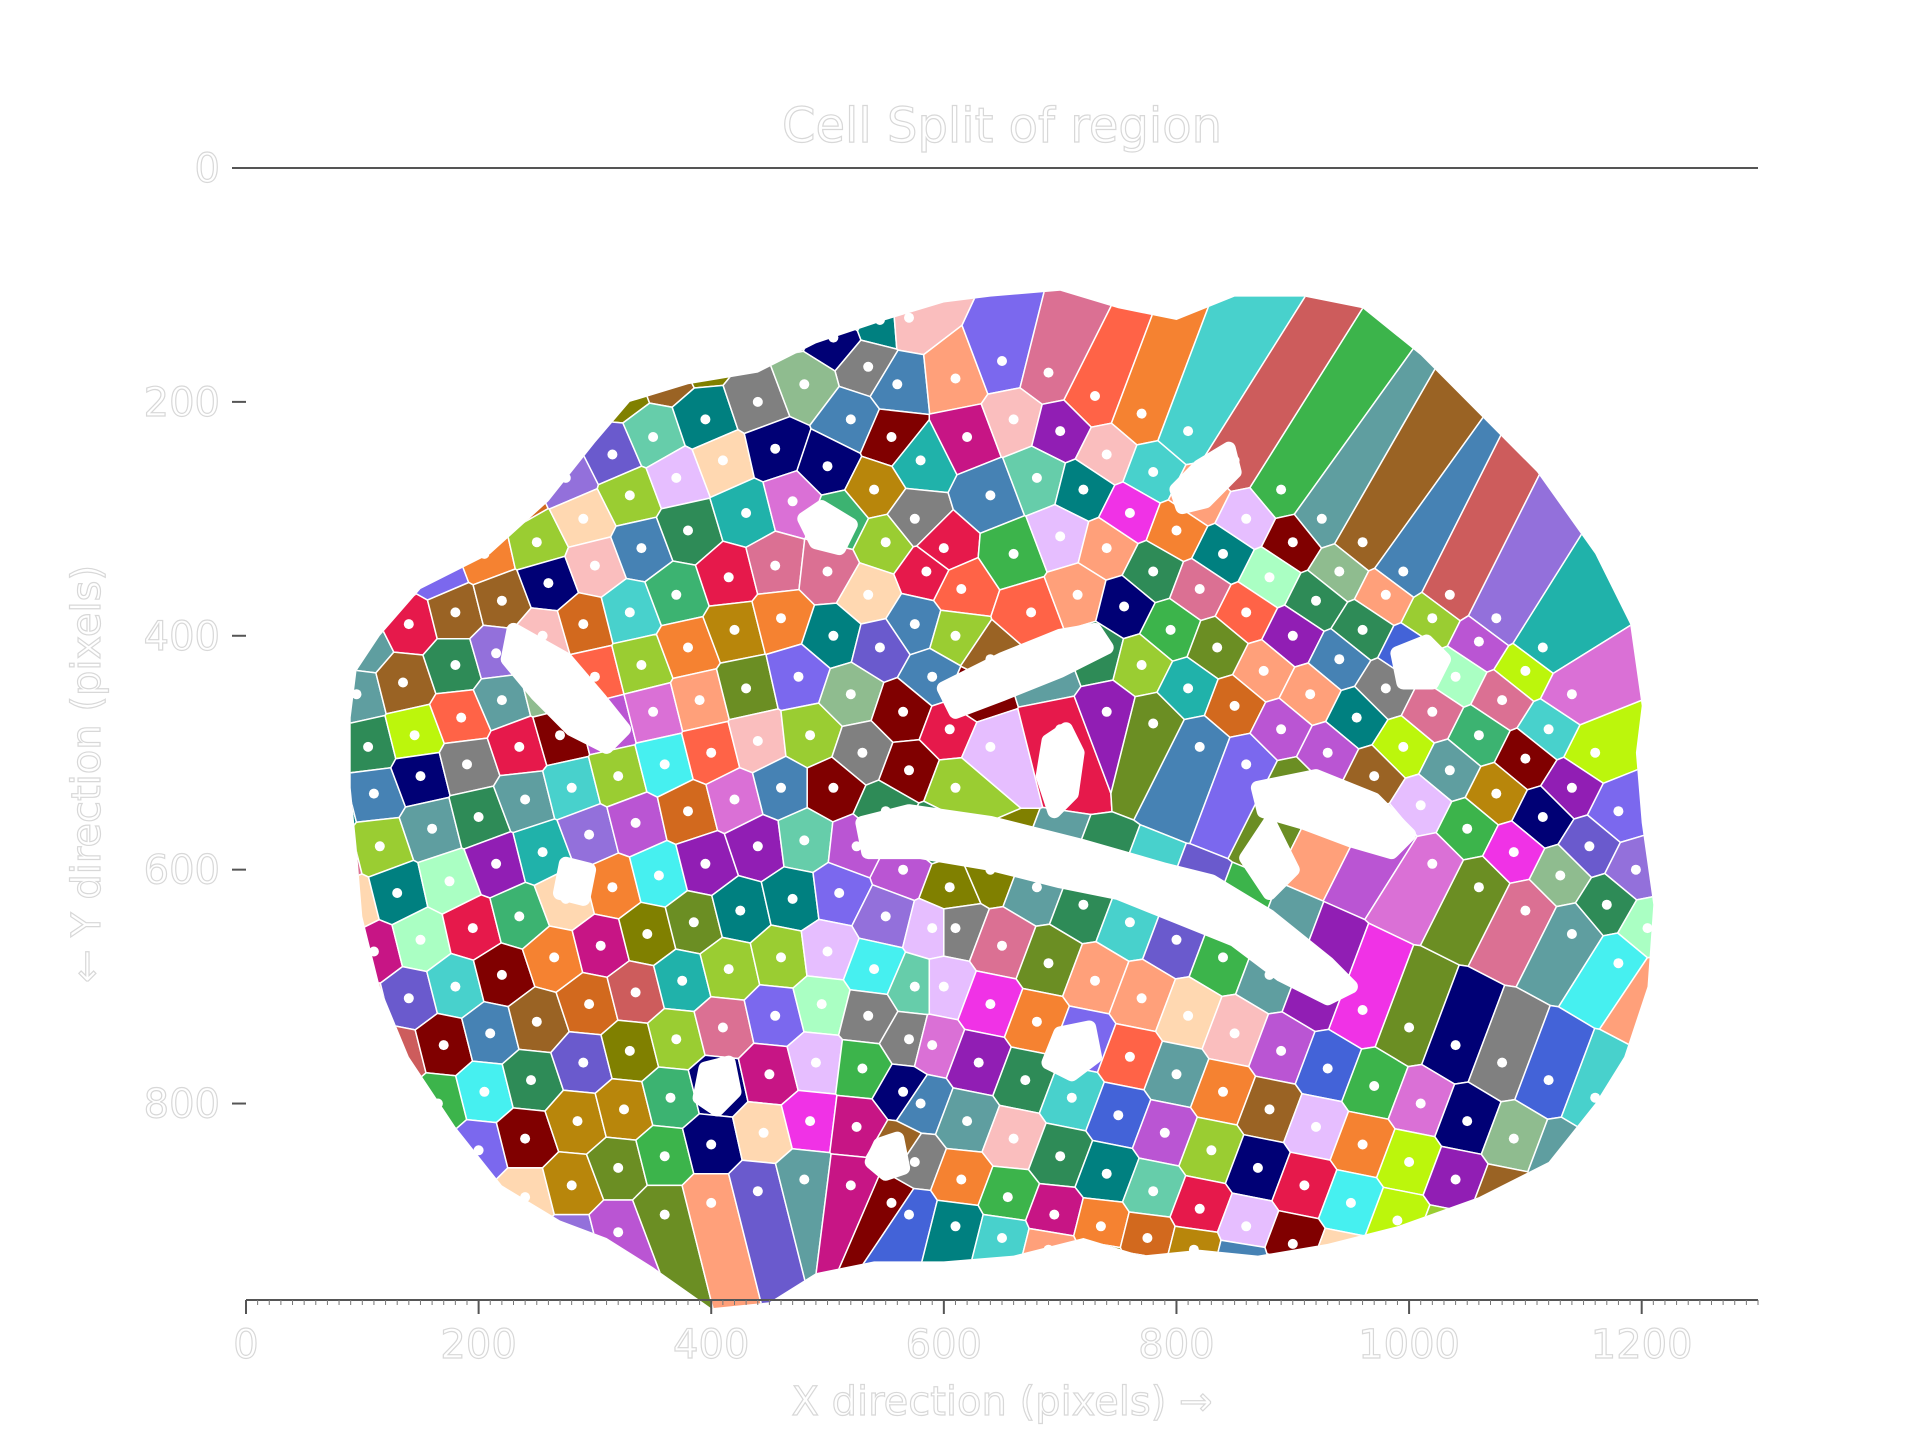 The width and height of the screenshot is (1921, 1441). I want to click on tissue-gap, so click(1333, 814).